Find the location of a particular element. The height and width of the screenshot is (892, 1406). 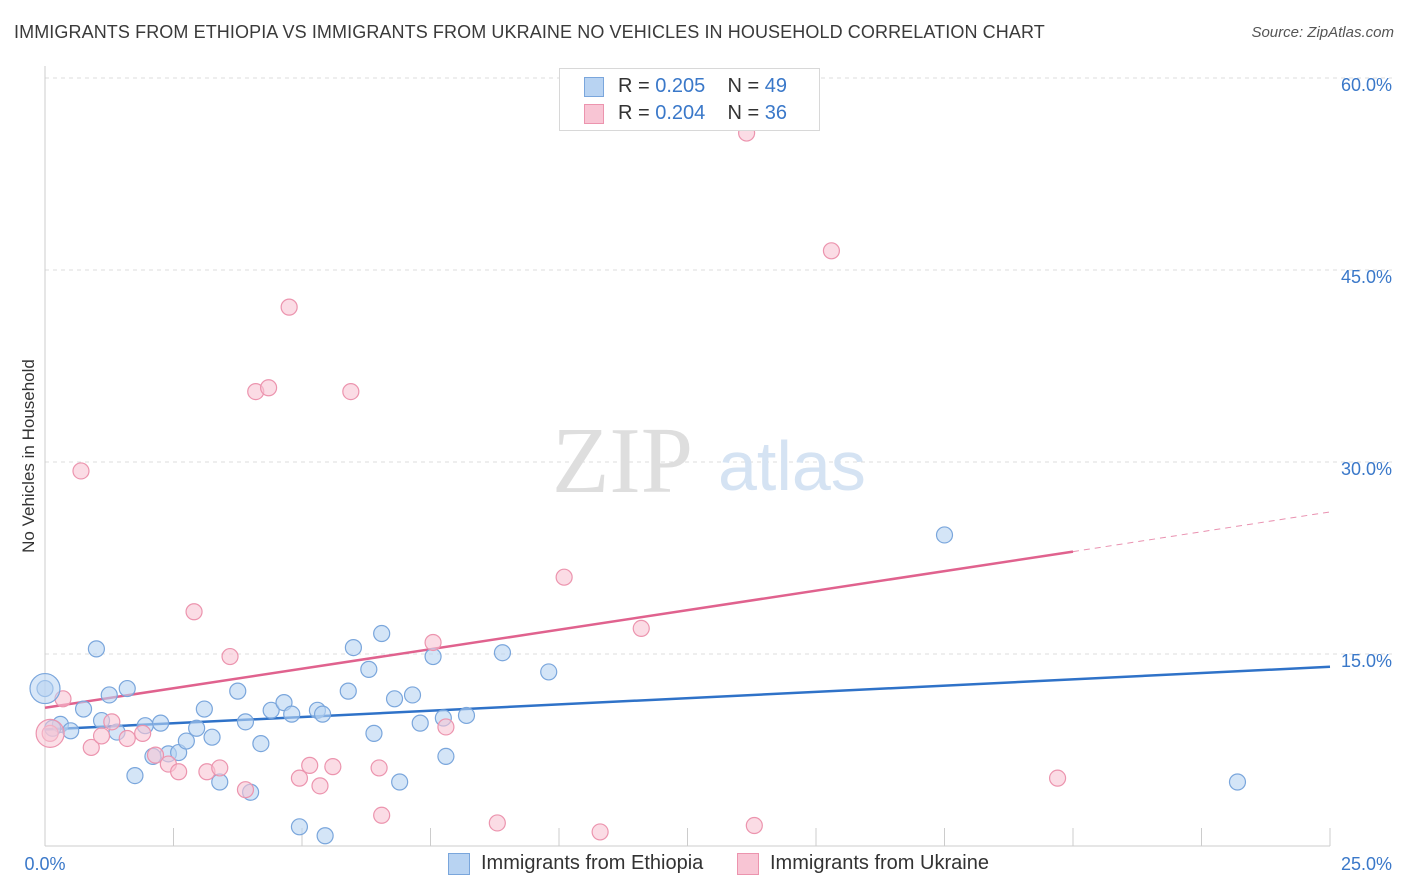

y-axis-label: No Vehicles in Household is located at coordinates (28, 456).